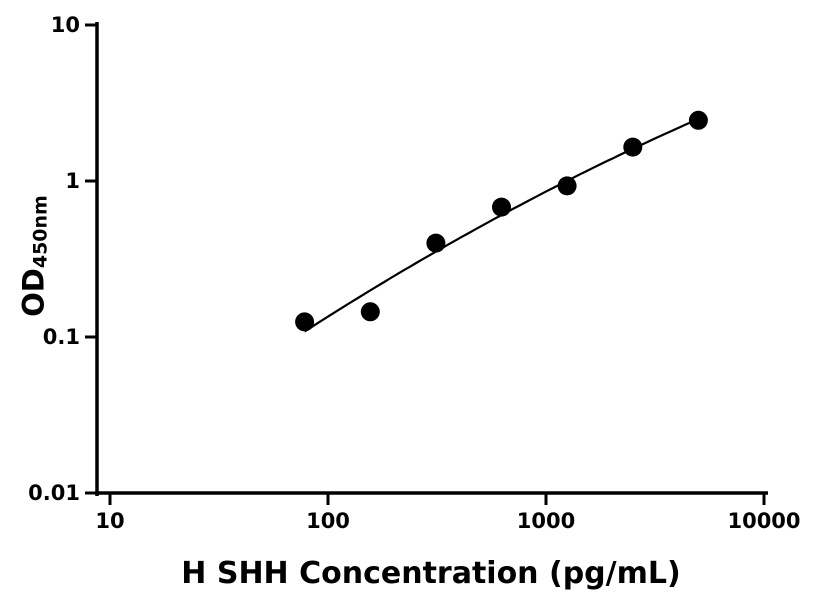  I want to click on x-axis-title: H SHH Concentration (pg/mL), so click(431, 573).